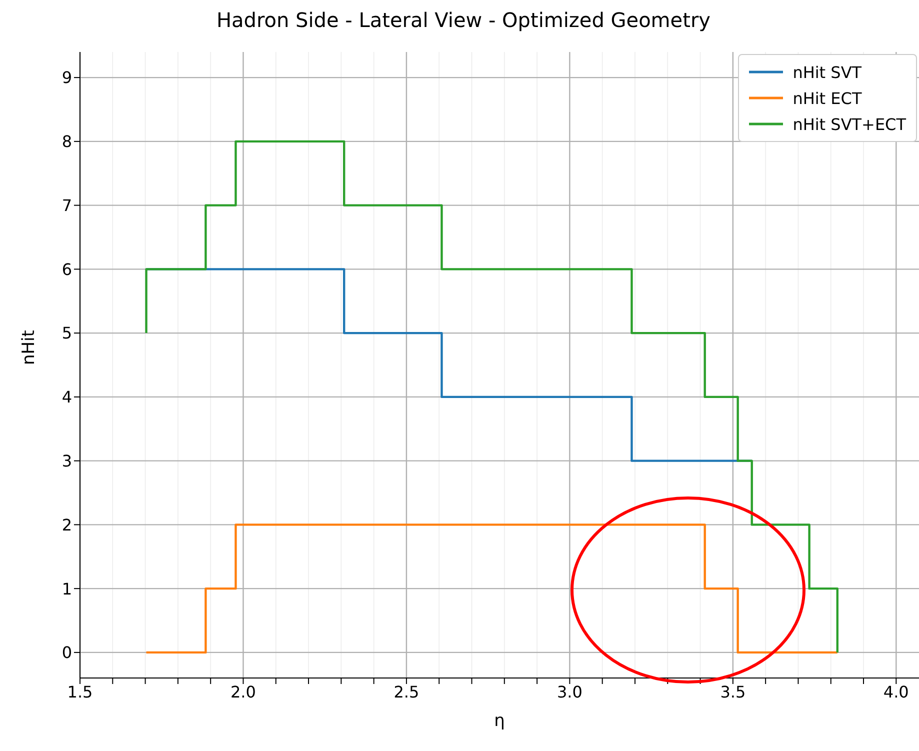 This screenshot has height=751, width=919. Describe the element at coordinates (67, 524) in the screenshot. I see `y-tick-label: 2` at that location.